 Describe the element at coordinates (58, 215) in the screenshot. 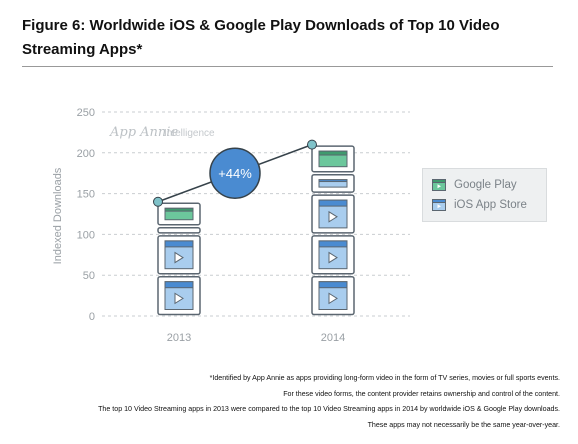

I see `y-axis-label: Indexed Downloads` at that location.